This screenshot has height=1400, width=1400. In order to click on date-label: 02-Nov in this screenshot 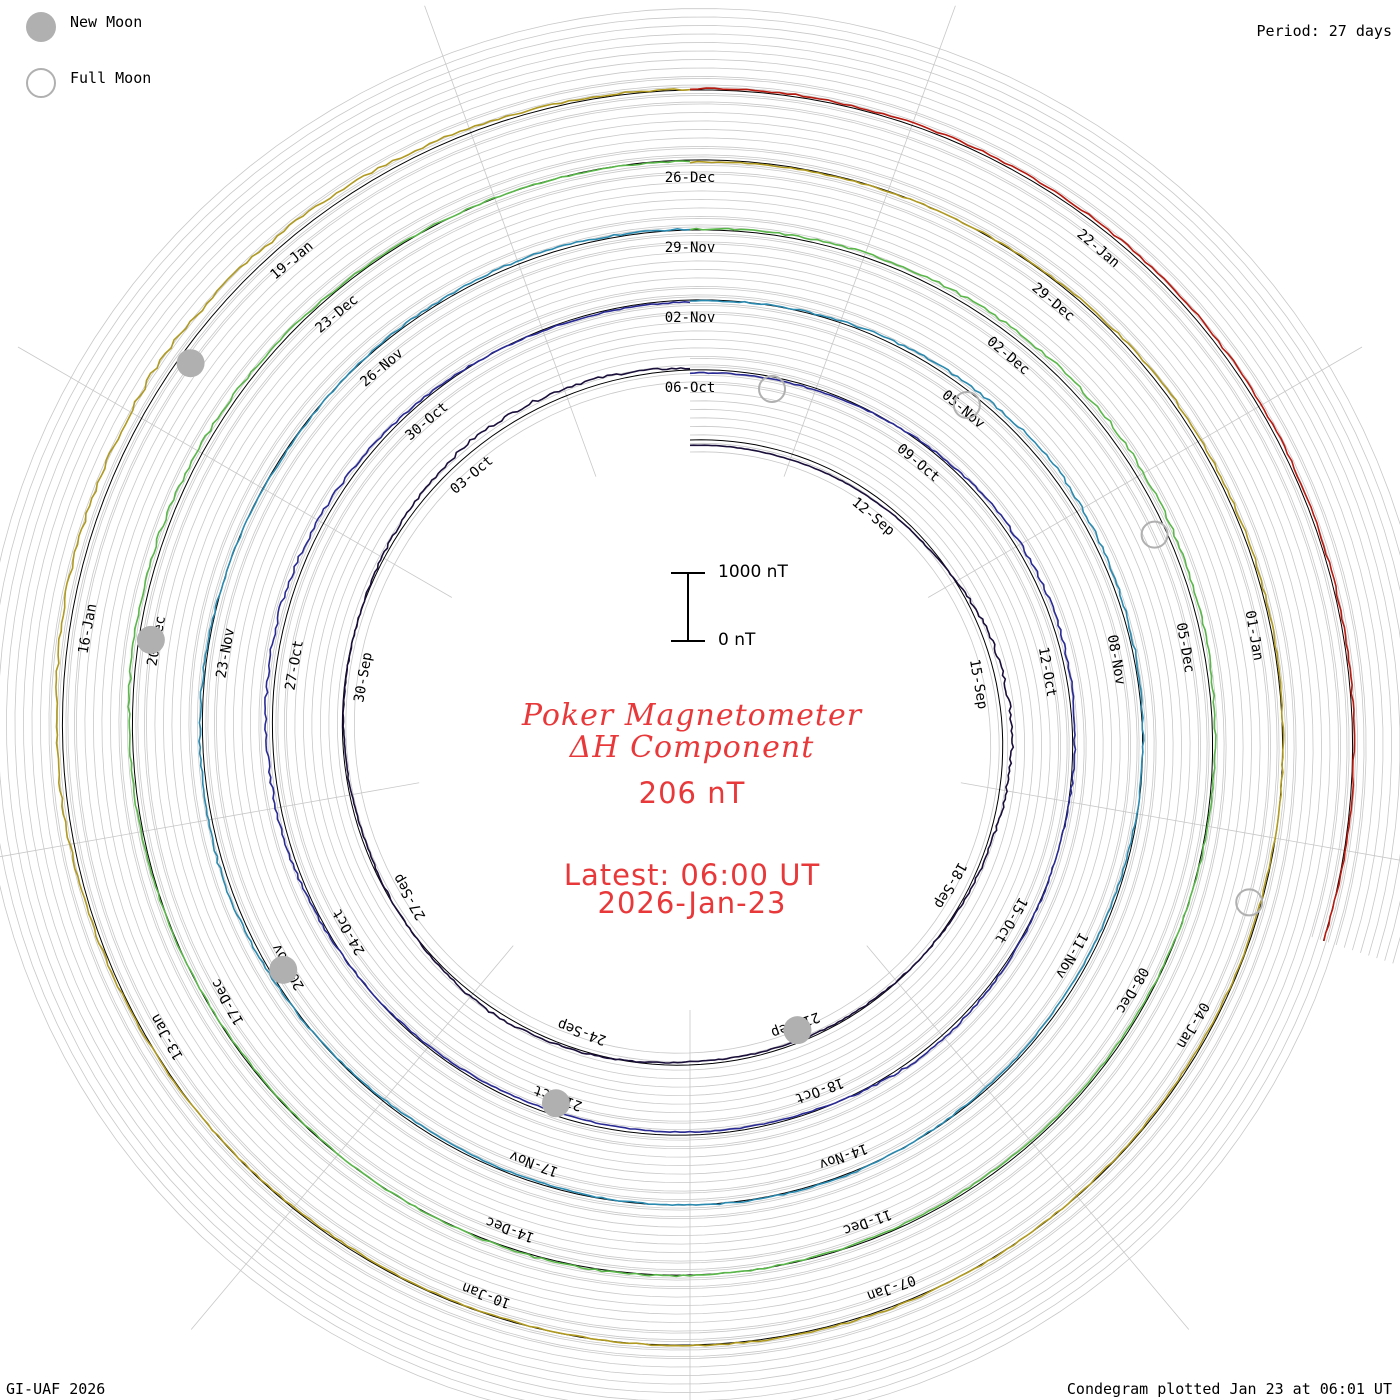, I will do `click(690, 318)`.